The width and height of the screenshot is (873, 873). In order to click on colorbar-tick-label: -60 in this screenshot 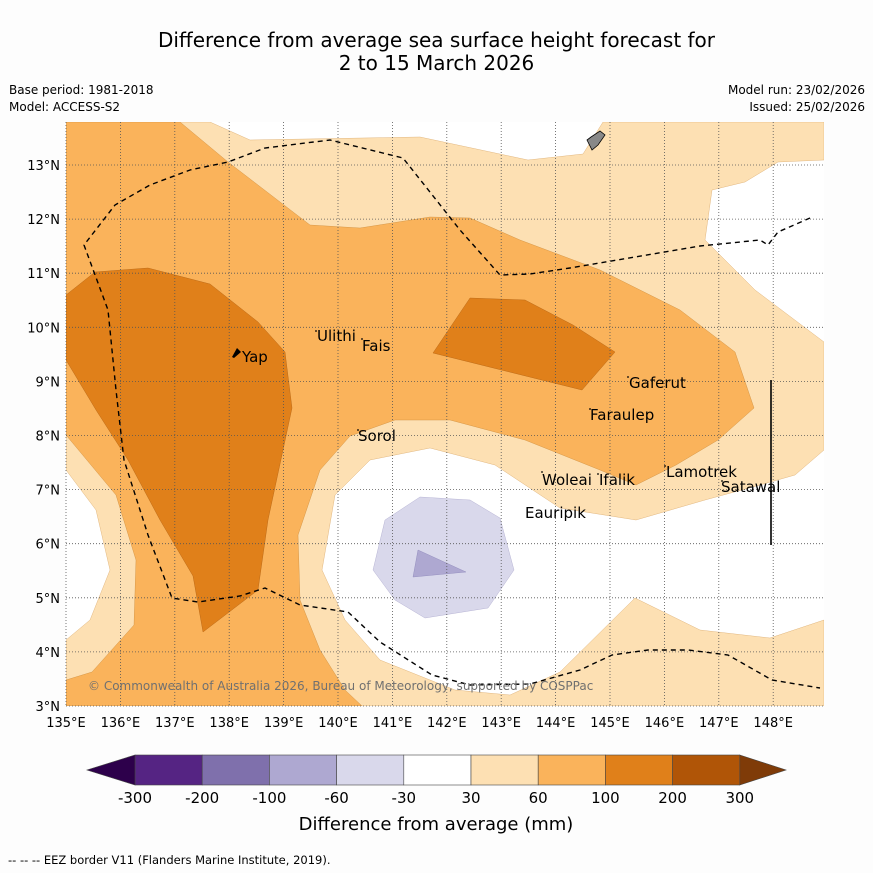, I will do `click(336, 798)`.